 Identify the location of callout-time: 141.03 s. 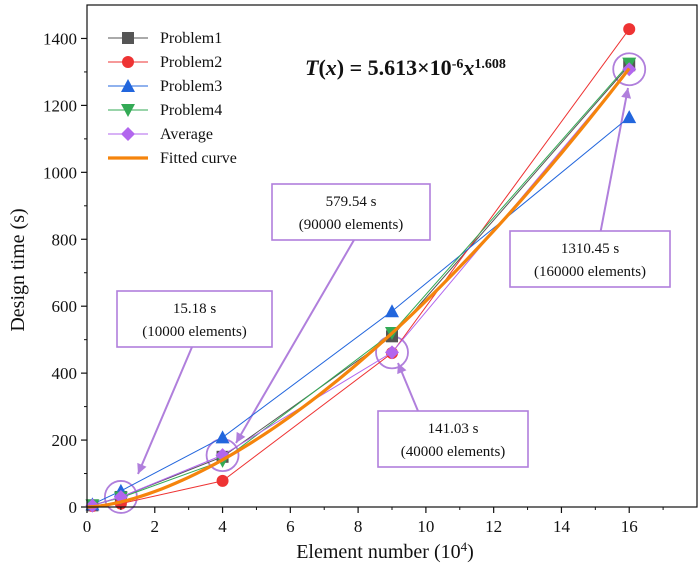
(453, 429).